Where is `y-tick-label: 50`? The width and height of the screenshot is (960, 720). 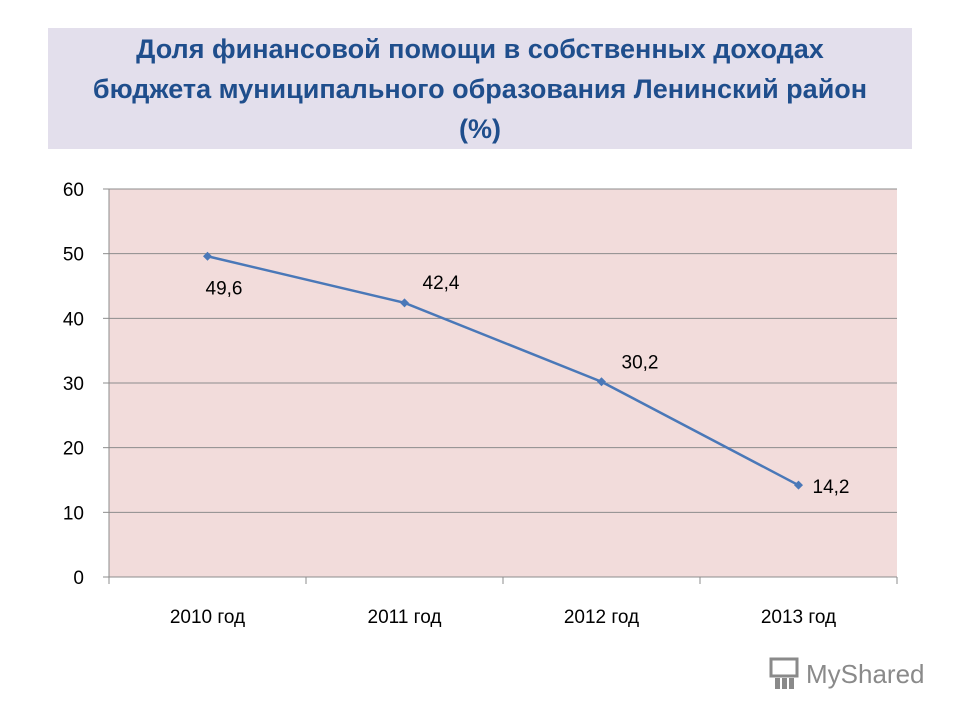
y-tick-label: 50 is located at coordinates (73, 255).